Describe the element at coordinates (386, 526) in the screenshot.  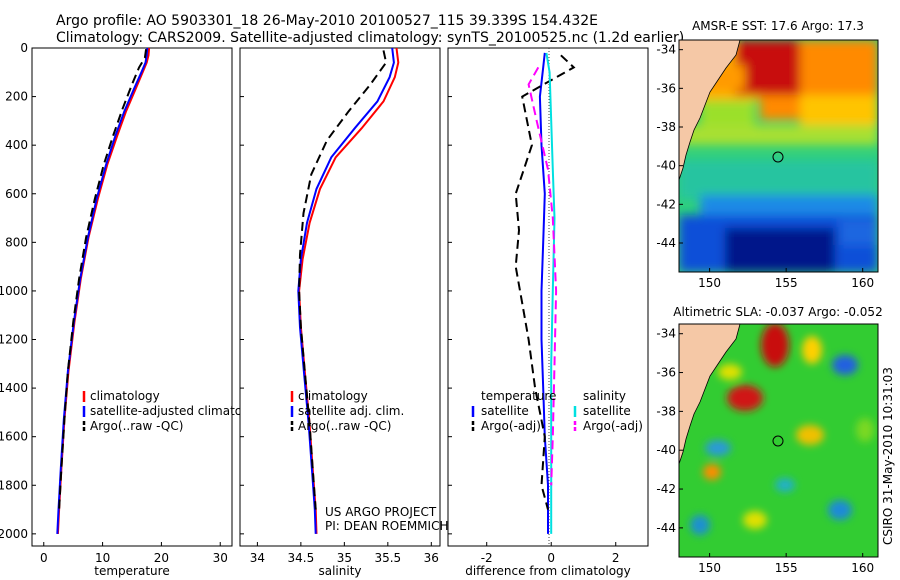
I see `pi-annotation: PI: DEAN ROEMMICH` at that location.